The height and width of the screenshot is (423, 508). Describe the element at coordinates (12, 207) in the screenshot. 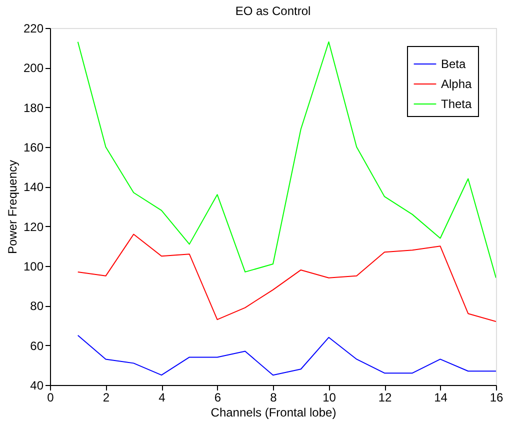

I see `y-axis-title: Power Frequency` at that location.